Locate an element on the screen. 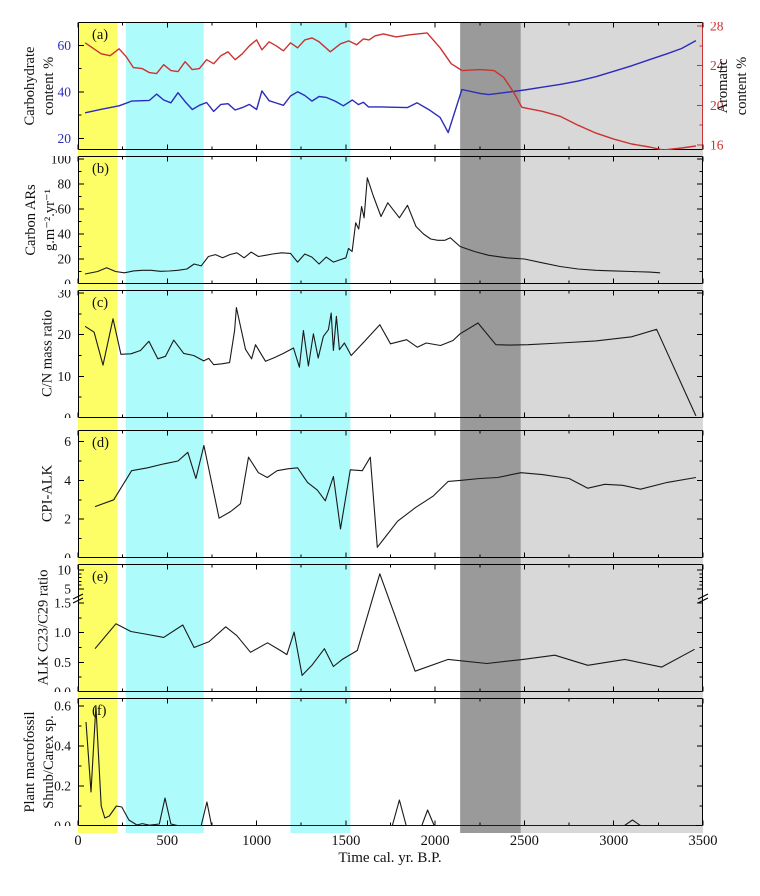  series-carbon-ars is located at coordinates (372, 226).